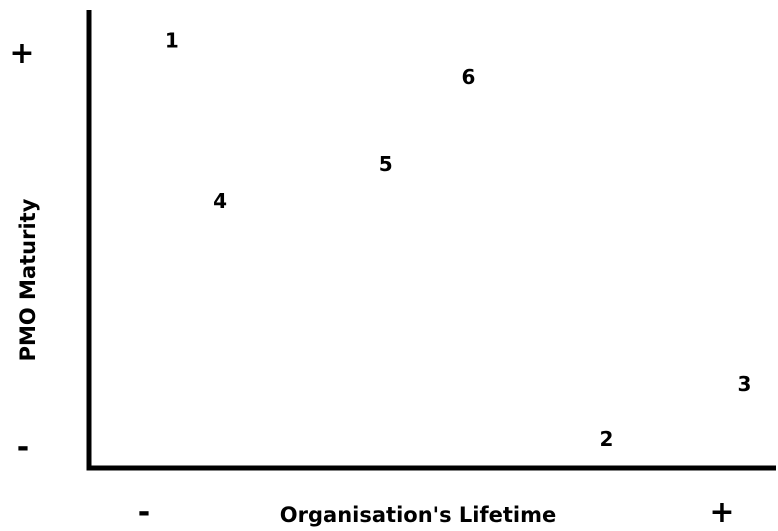  What do you see at coordinates (28, 279) in the screenshot?
I see `y-axis-title: PMO Maturity` at bounding box center [28, 279].